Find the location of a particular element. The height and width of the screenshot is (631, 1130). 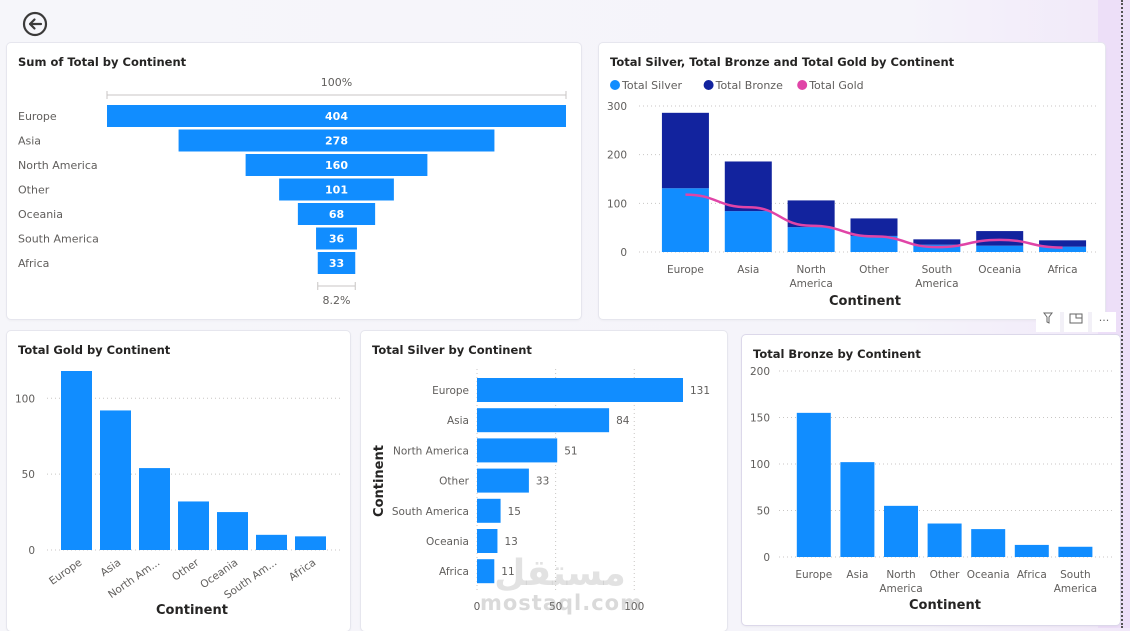

legend-marker-total-silver is located at coordinates (615, 85).